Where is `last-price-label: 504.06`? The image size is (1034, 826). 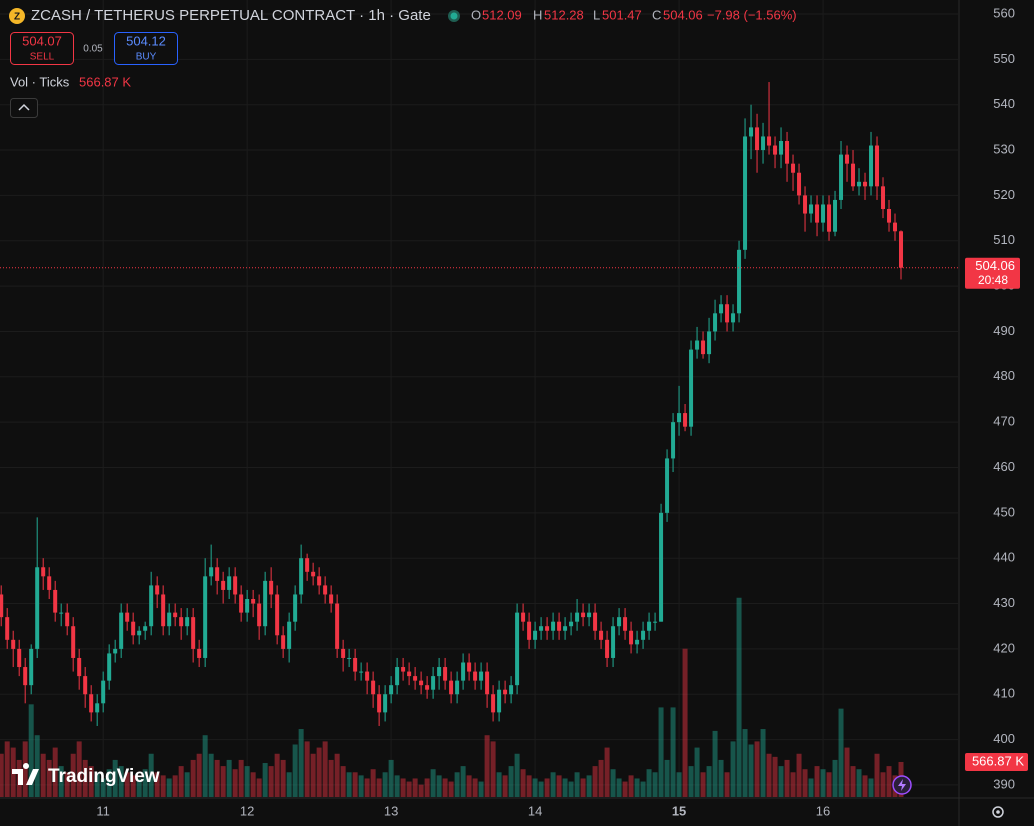 last-price-label: 504.06 is located at coordinates (995, 265).